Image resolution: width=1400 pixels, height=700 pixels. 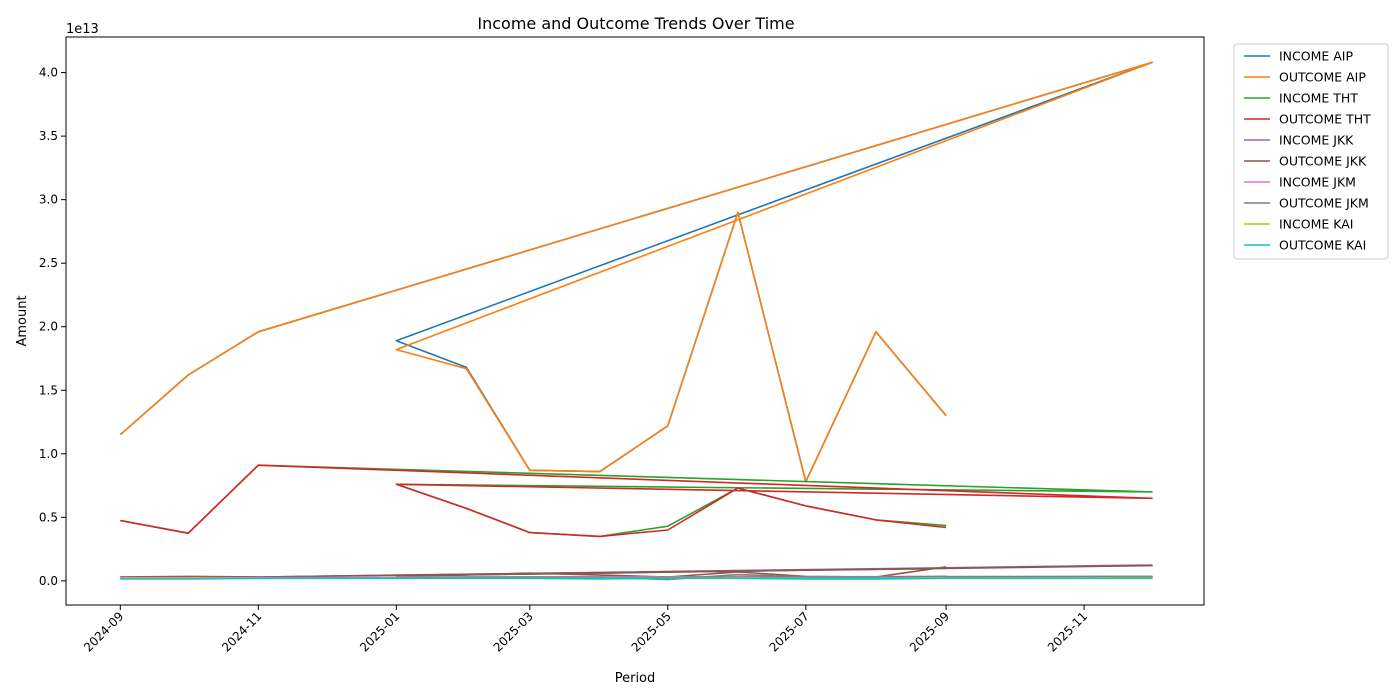 What do you see at coordinates (22, 320) in the screenshot?
I see `y-axis-label: Amount` at bounding box center [22, 320].